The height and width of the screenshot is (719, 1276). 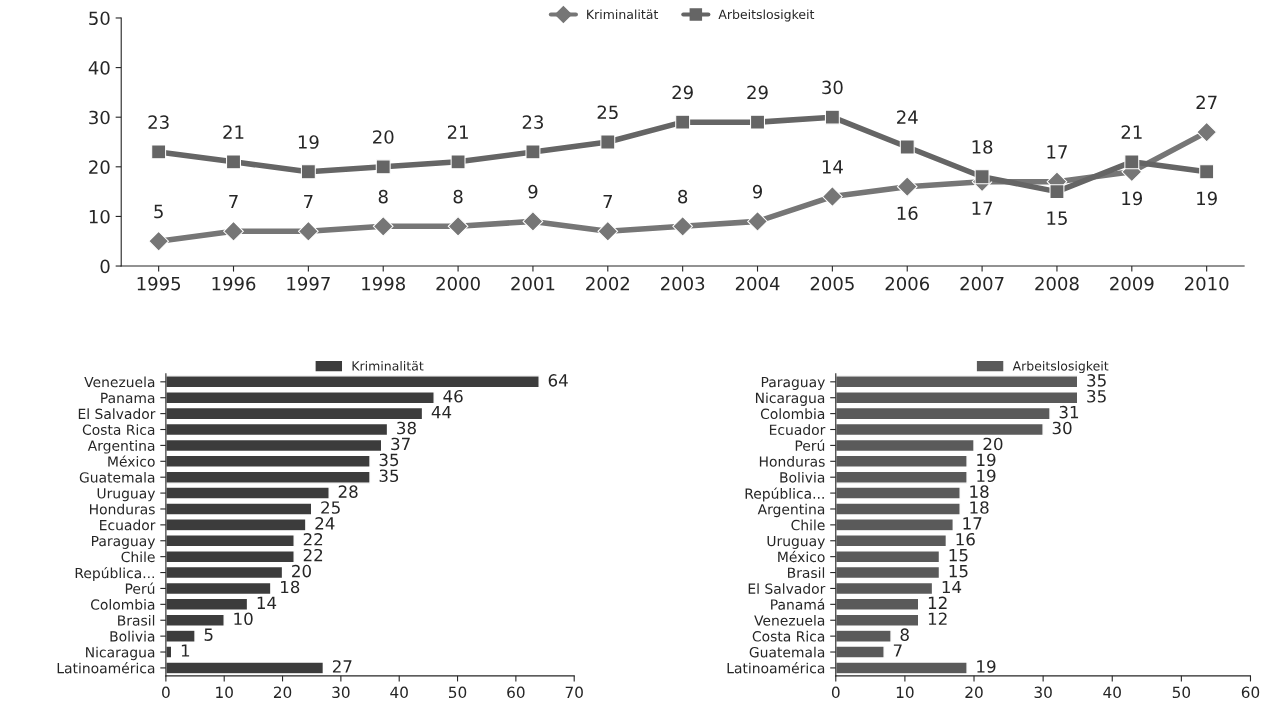 What do you see at coordinates (282, 692) in the screenshot?
I see `x-tick-label: 20` at bounding box center [282, 692].